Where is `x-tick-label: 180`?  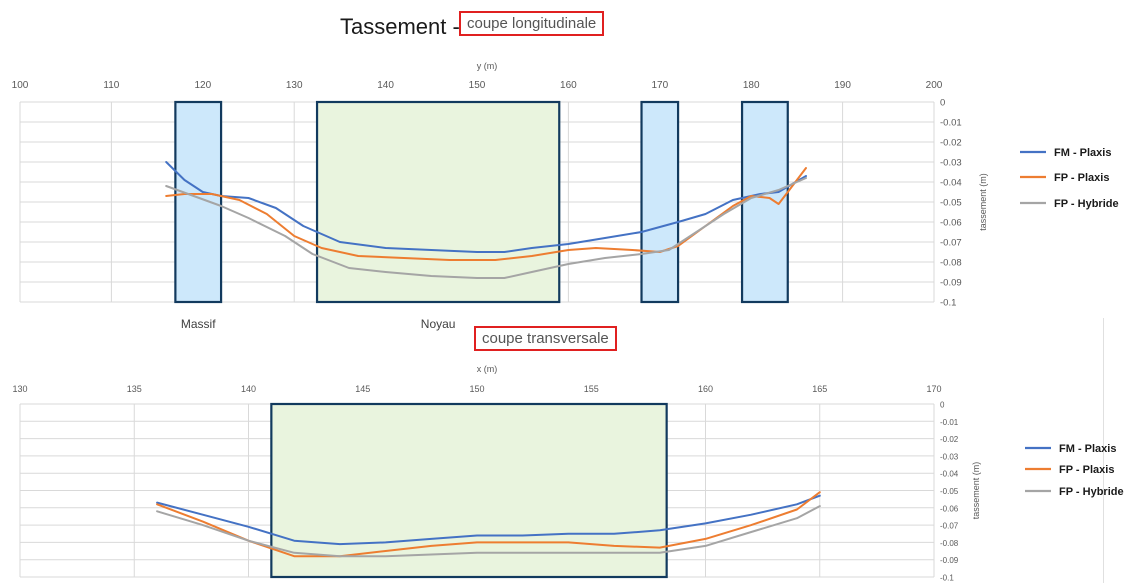
x-tick-label: 180 is located at coordinates (751, 85).